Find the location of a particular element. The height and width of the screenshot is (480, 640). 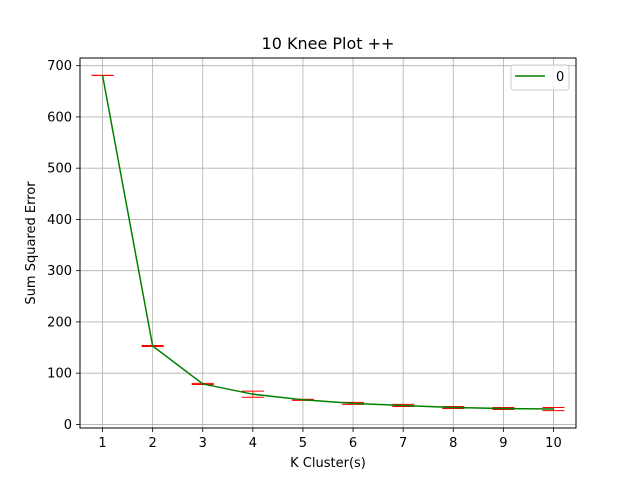

y-tick-label: 600 is located at coordinates (59, 117).